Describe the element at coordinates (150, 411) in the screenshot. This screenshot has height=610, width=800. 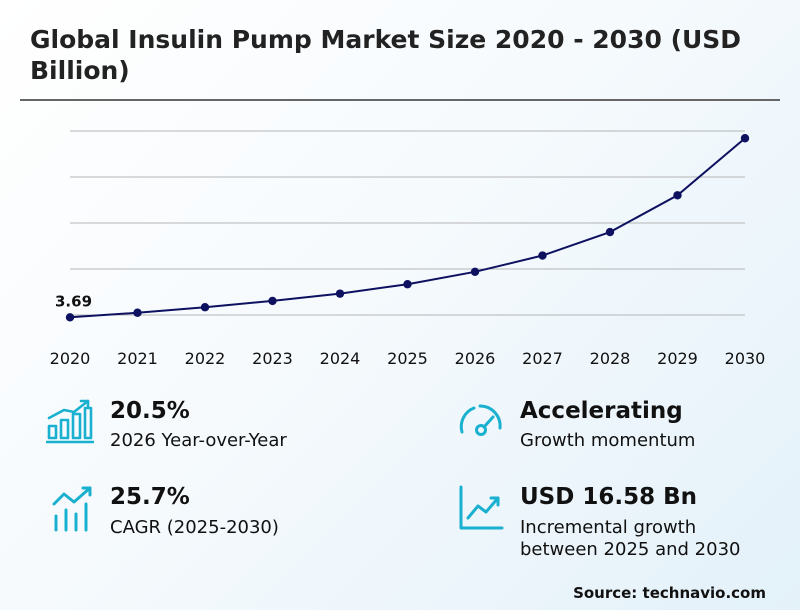
I see `stat-value: 20.5%` at that location.